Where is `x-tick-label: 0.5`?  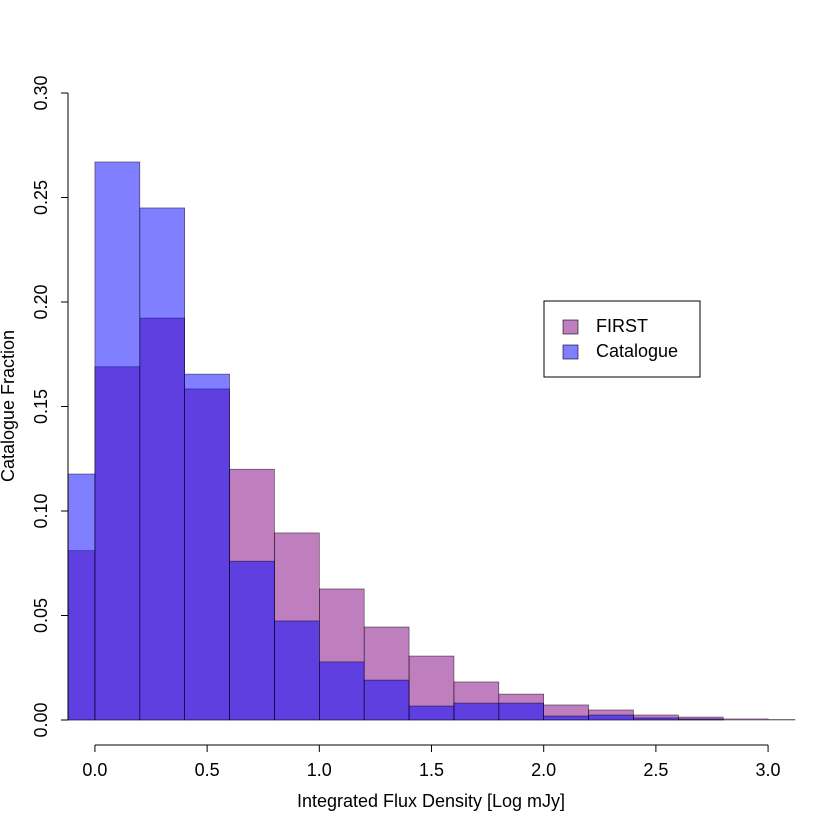
x-tick-label: 0.5 is located at coordinates (207, 770).